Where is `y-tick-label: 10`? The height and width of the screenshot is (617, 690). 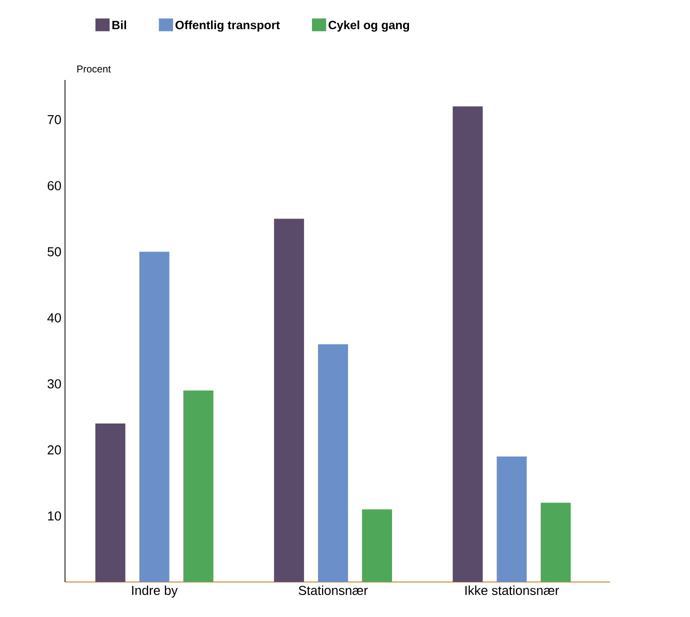
y-tick-label: 10 is located at coordinates (54, 516).